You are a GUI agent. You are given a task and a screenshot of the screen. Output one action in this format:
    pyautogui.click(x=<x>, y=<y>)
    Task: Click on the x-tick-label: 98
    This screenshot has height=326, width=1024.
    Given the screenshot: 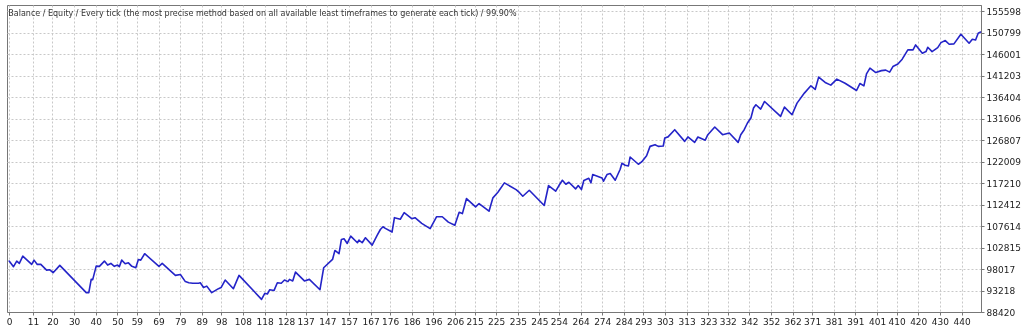 What is the action you would take?
    pyautogui.click(x=222, y=321)
    